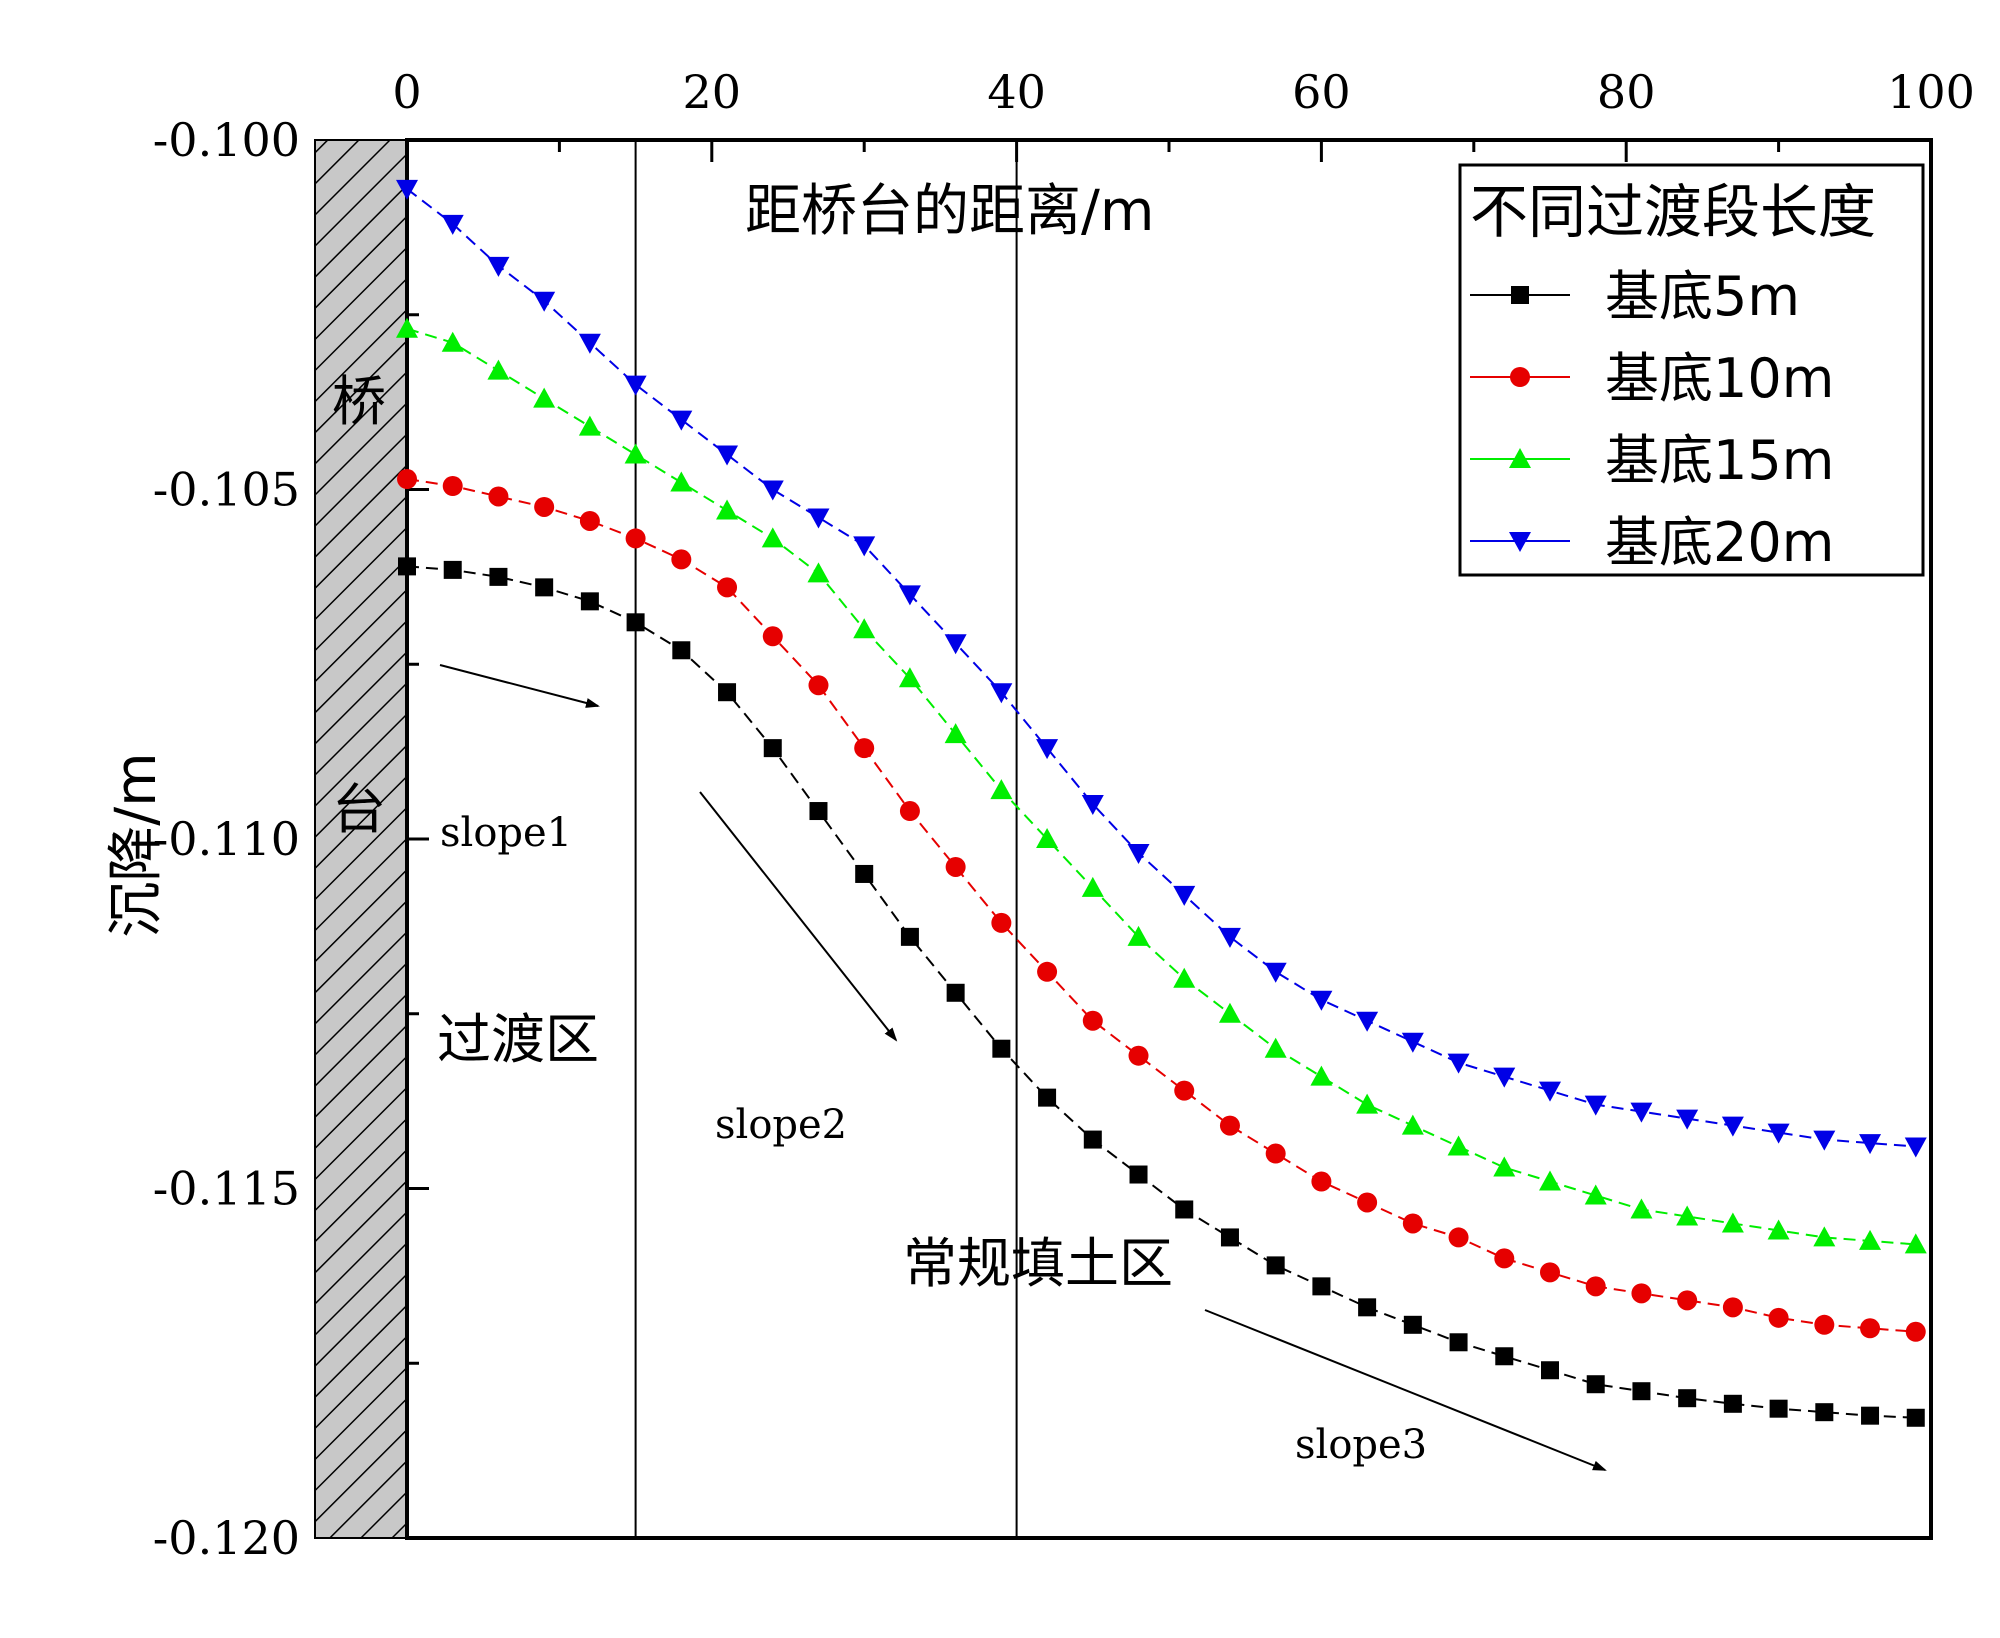  I want to click on x-axis-title: 距桥台的距离/m, so click(949, 211).